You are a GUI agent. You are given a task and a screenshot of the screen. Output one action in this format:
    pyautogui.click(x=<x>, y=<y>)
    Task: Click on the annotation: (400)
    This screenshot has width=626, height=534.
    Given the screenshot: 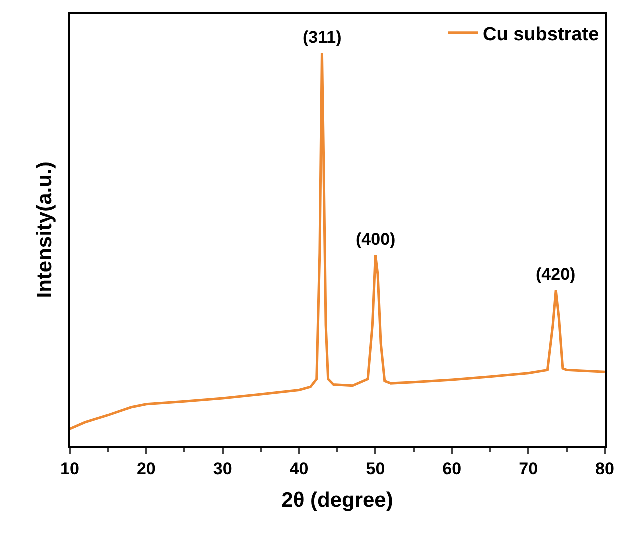 What is the action you would take?
    pyautogui.click(x=376, y=239)
    